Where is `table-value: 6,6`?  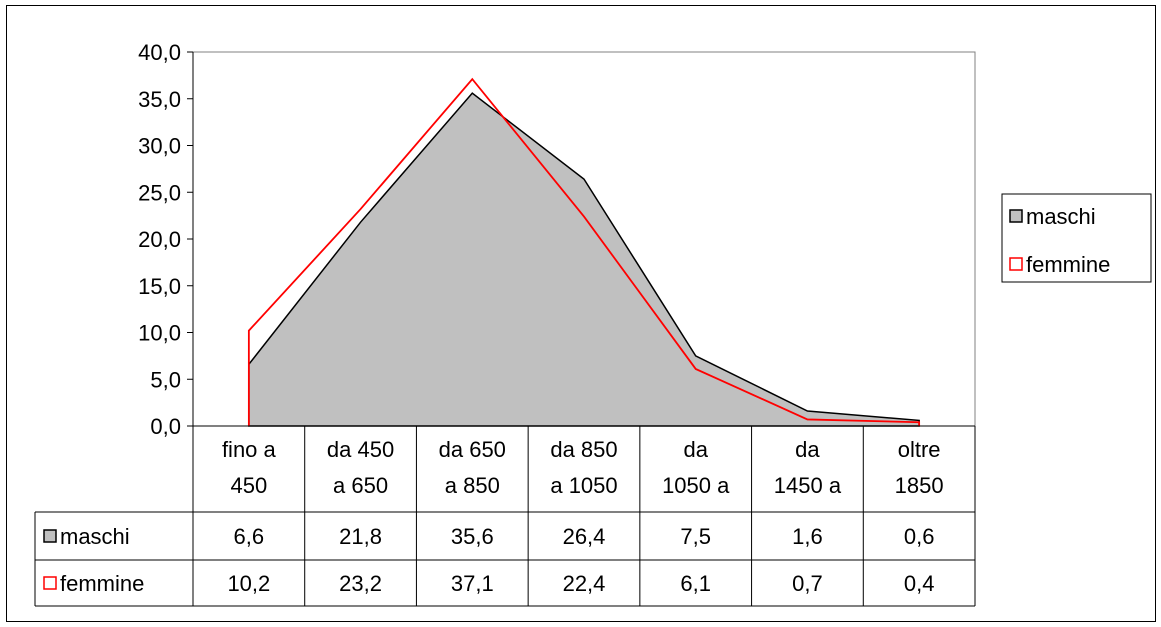 table-value: 6,6 is located at coordinates (249, 536).